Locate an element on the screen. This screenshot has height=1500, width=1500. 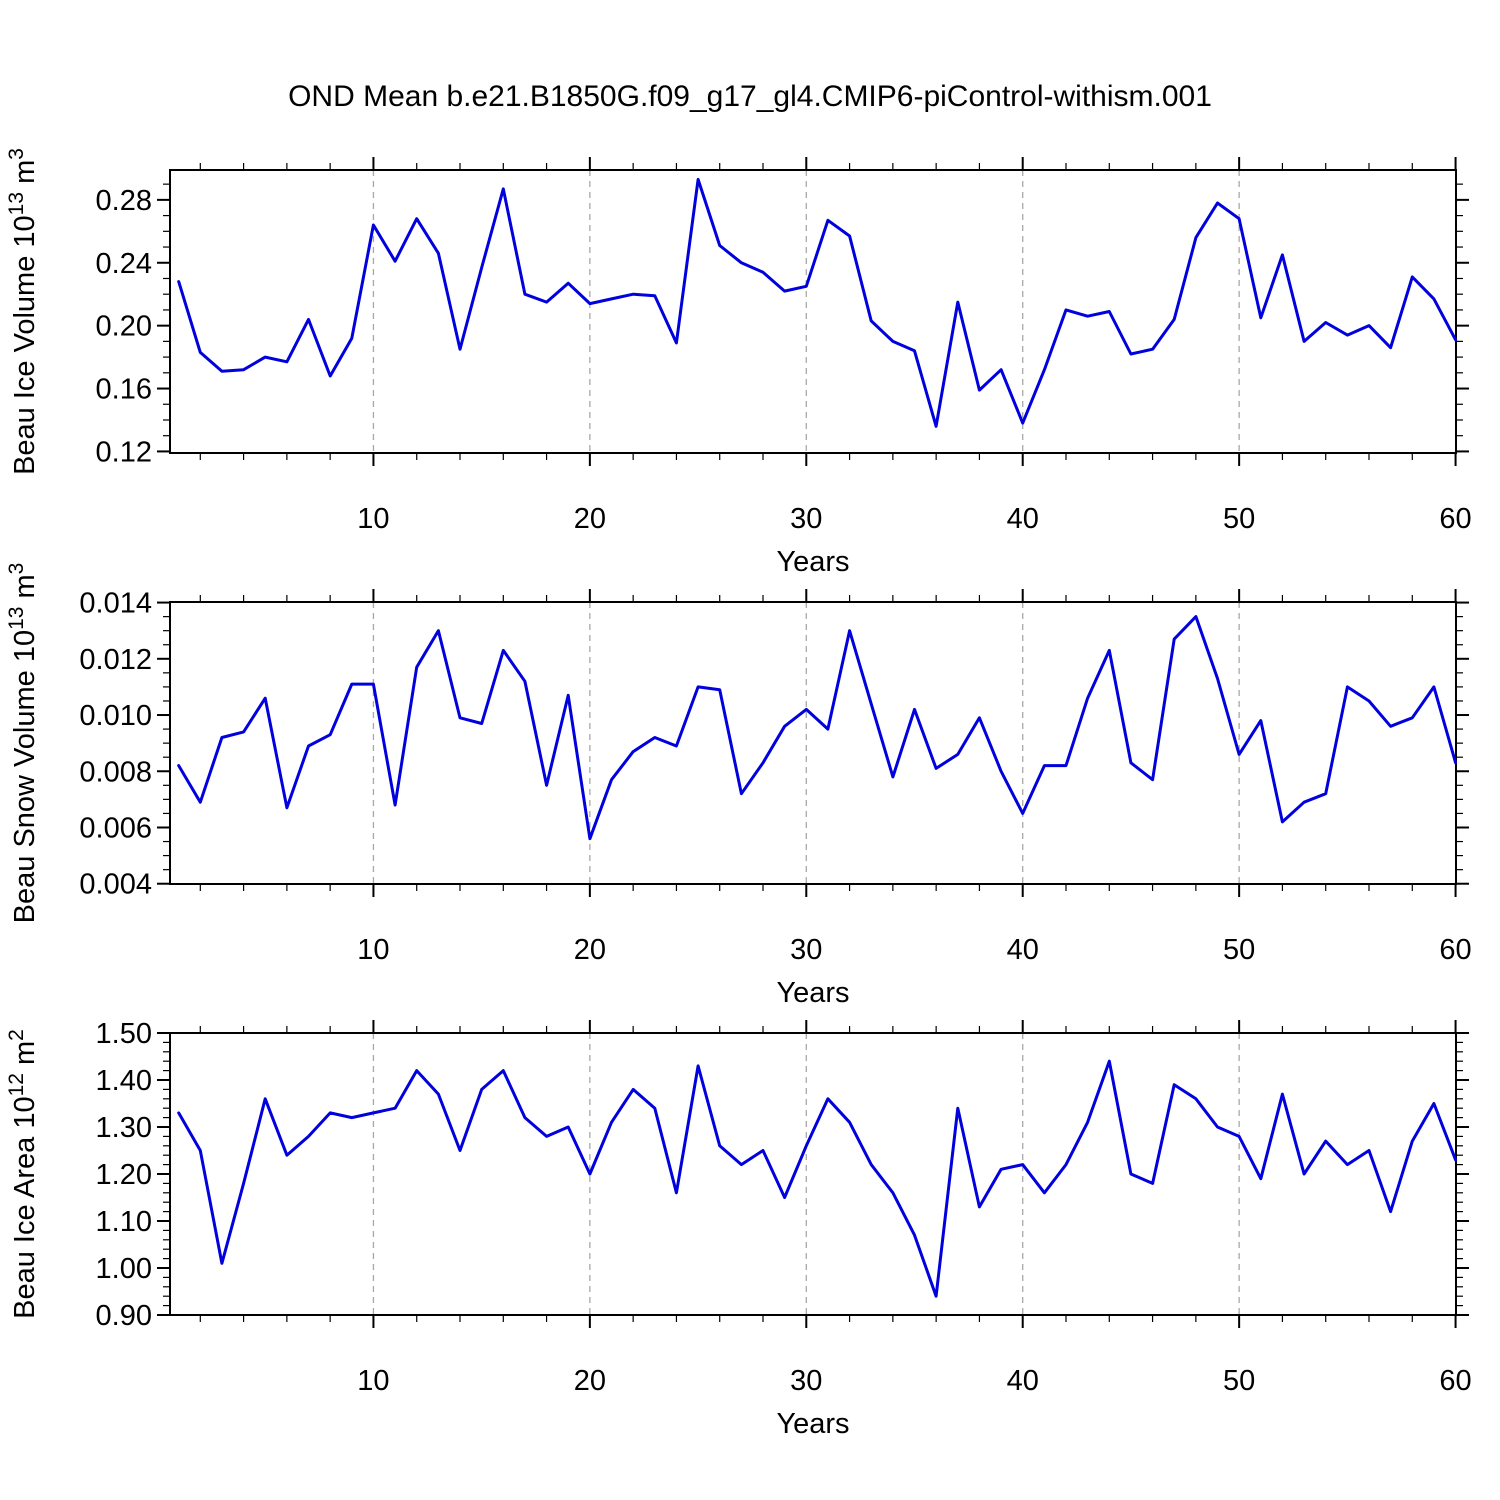
y-tick-label: 0.24 is located at coordinates (124, 264).